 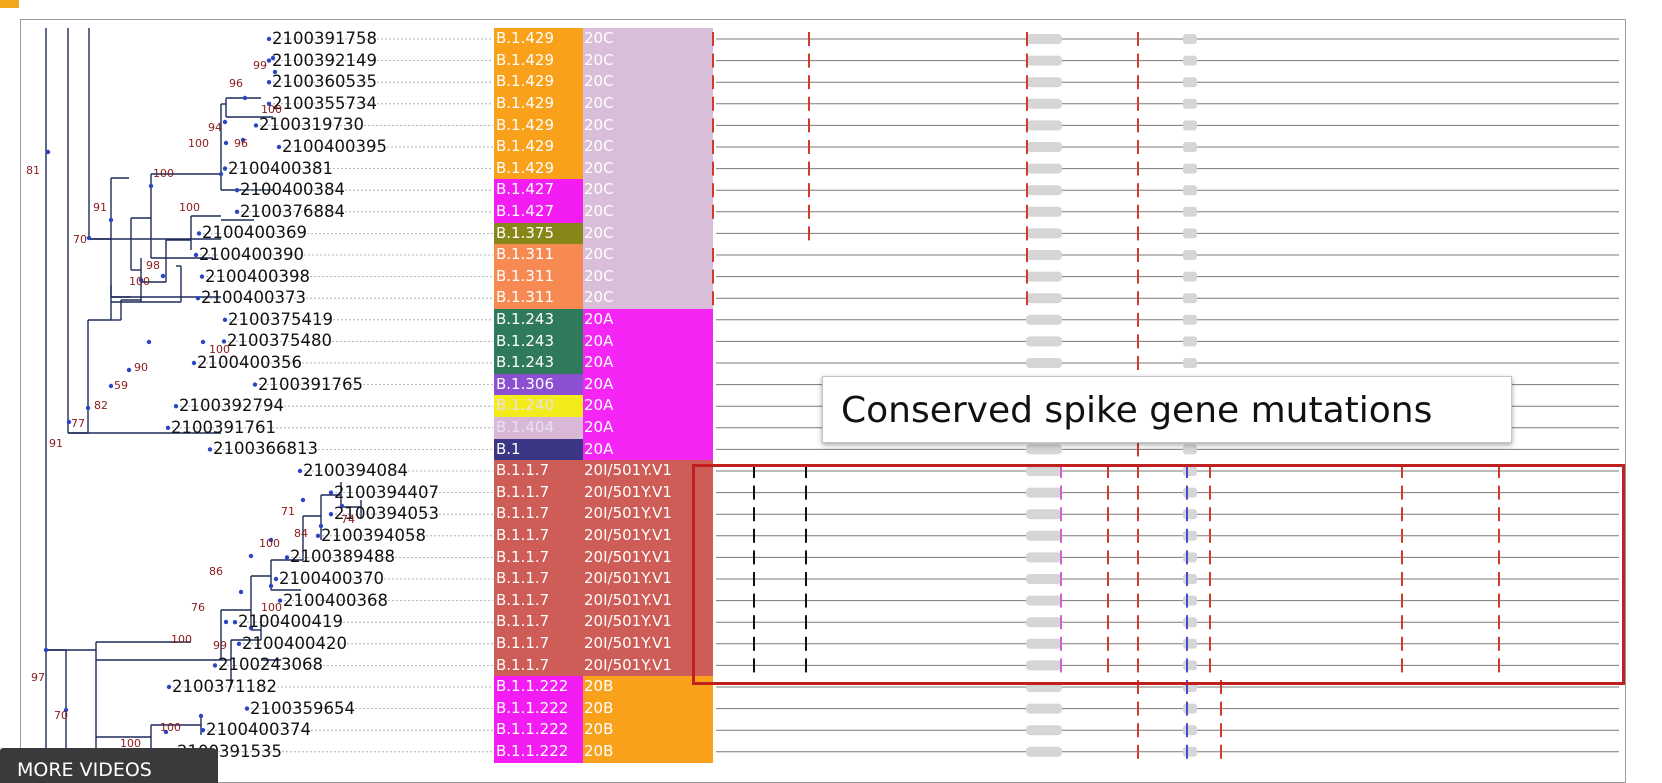 I want to click on bootstrap-value: 74, so click(x=348, y=519).